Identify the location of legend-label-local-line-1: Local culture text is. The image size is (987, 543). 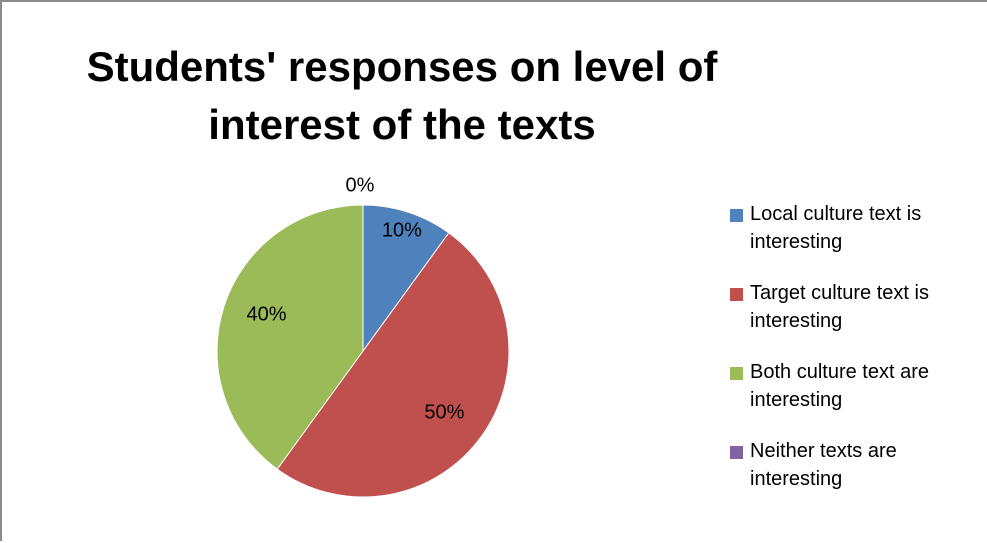
(836, 214).